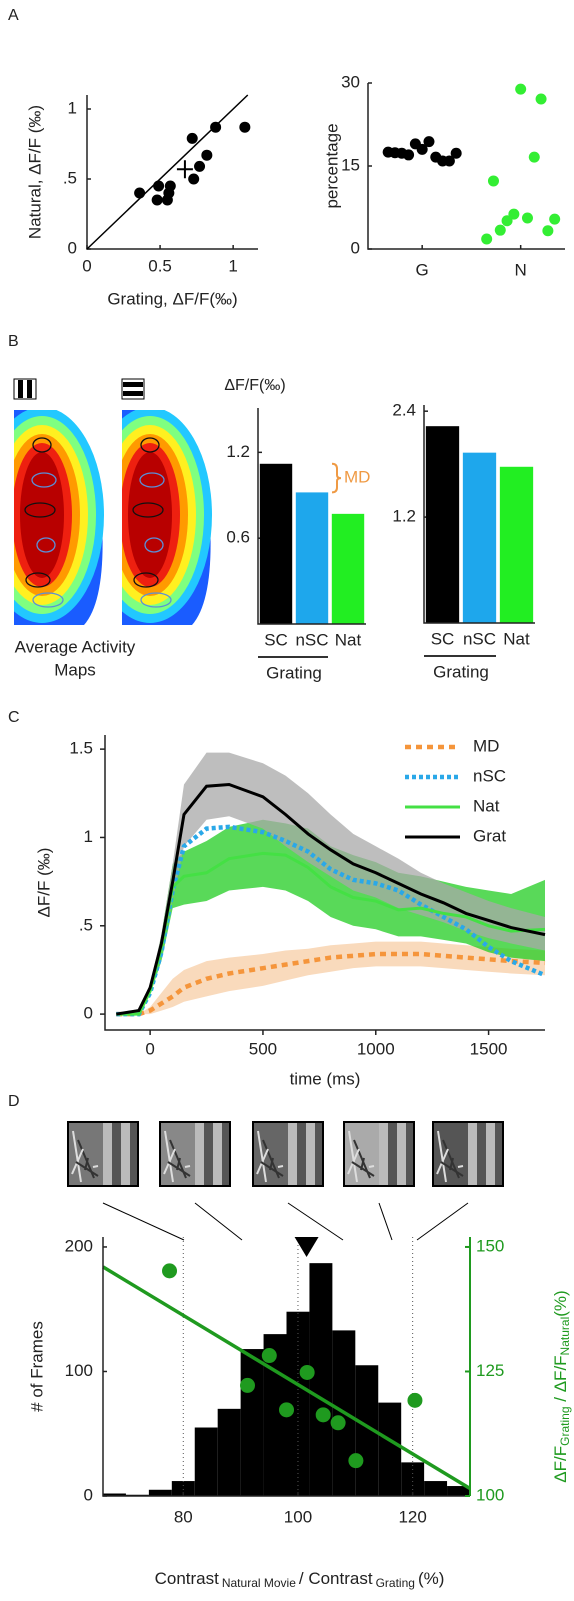  What do you see at coordinates (75, 669) in the screenshot?
I see `map-caption: Maps` at bounding box center [75, 669].